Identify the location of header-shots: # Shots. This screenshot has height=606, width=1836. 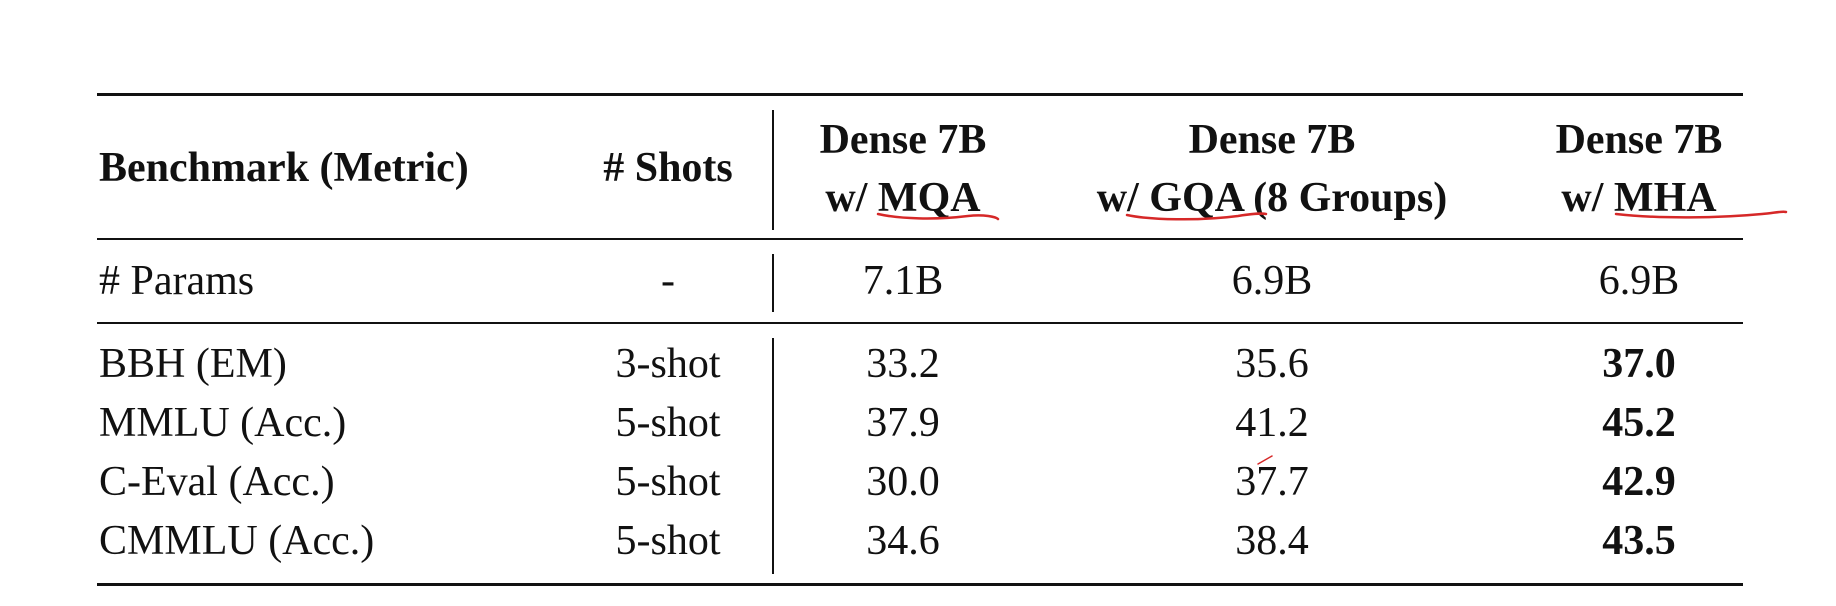
(668, 168).